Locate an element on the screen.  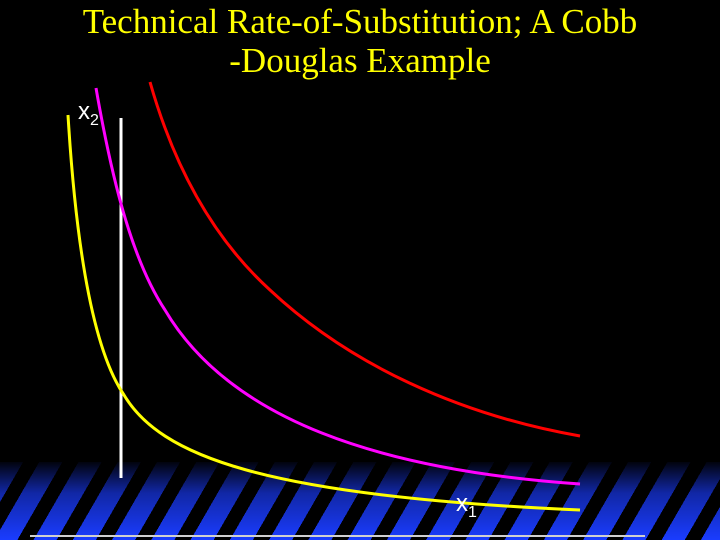
x-axis-label-main: x is located at coordinates (462, 503).